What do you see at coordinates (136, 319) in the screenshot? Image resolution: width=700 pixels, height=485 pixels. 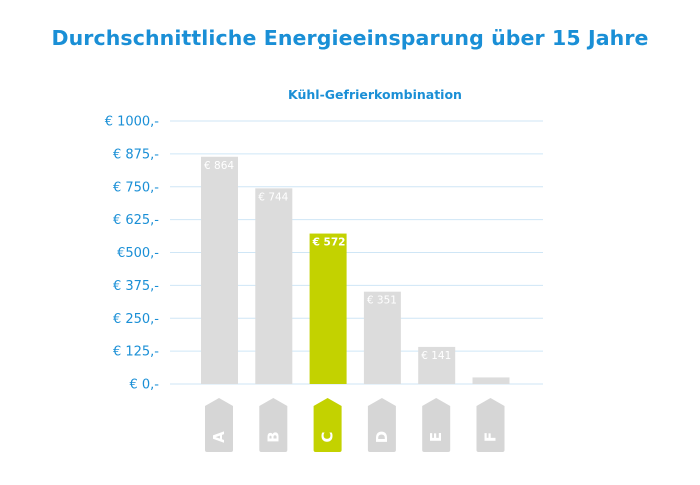 I see `y-tick-label: € 250,-` at bounding box center [136, 319].